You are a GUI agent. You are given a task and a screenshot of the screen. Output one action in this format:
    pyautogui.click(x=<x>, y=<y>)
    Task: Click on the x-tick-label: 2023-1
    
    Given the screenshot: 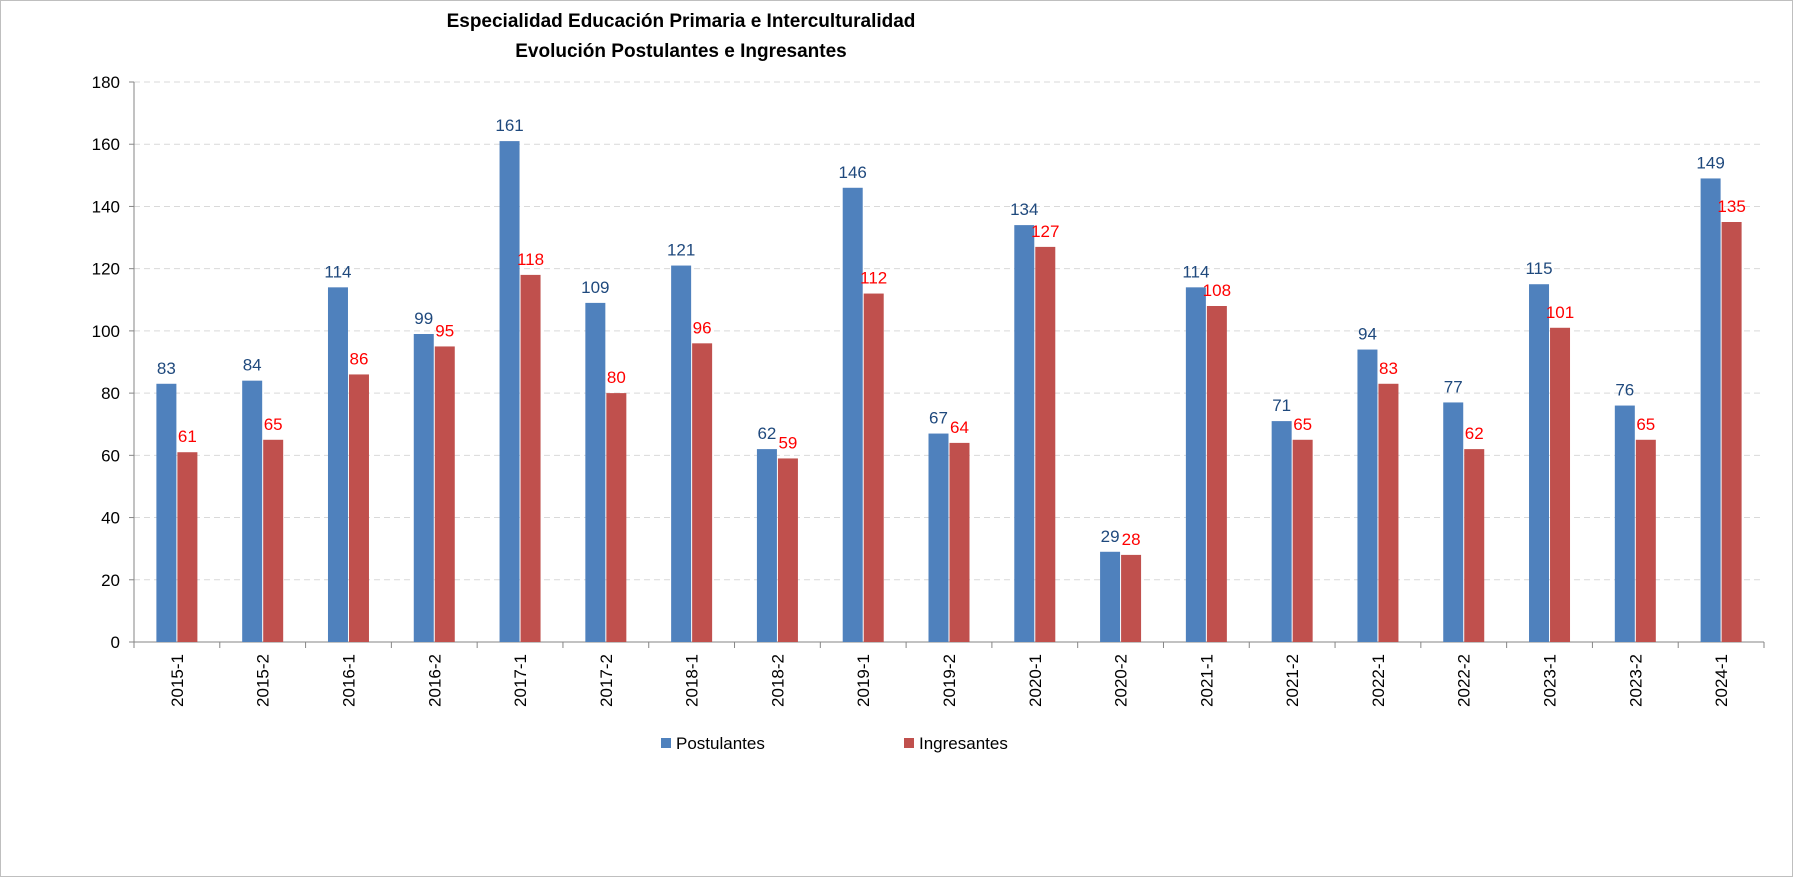 What is the action you would take?
    pyautogui.click(x=1550, y=680)
    